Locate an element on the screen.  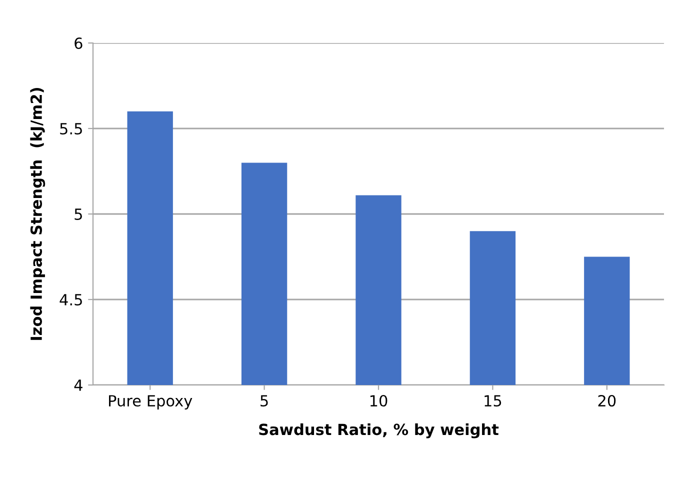
x-tick-label: 15 is located at coordinates (493, 401).